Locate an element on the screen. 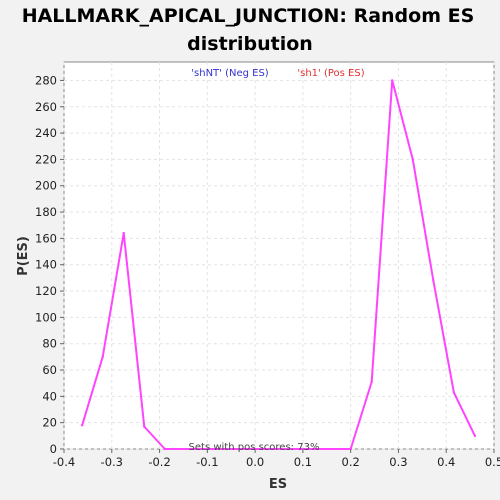 This screenshot has width=500, height=500. y-tick-label: 100 is located at coordinates (46, 317).